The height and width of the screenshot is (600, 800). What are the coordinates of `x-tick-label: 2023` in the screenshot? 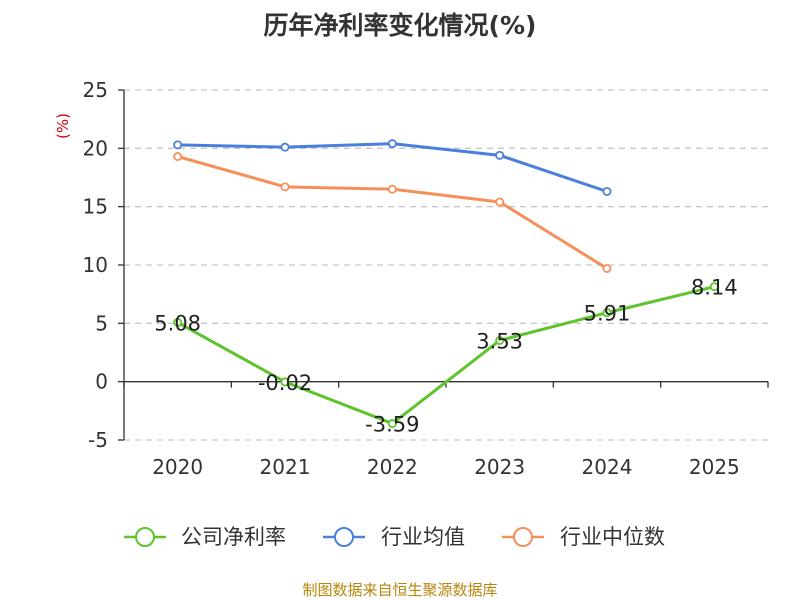 It's located at (499, 467).